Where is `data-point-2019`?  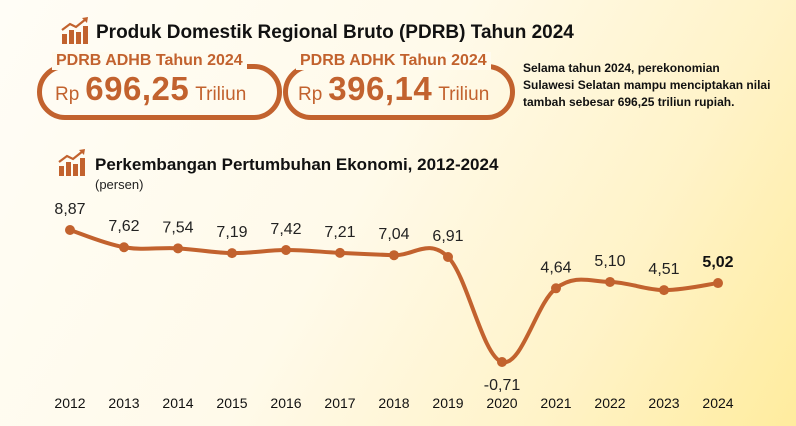
data-point-2019 is located at coordinates (448, 257).